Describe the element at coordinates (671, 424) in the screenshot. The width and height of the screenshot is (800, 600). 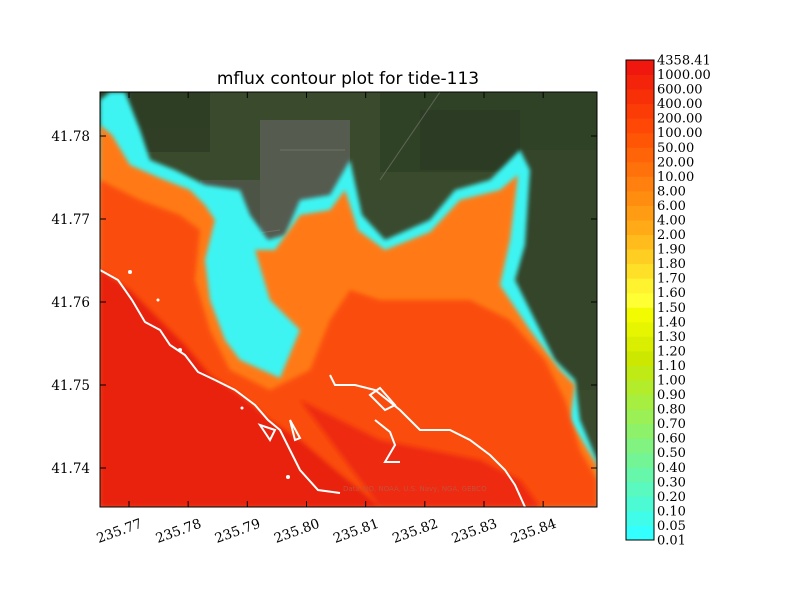
I see `colorbar-tick-label: 0.70` at that location.